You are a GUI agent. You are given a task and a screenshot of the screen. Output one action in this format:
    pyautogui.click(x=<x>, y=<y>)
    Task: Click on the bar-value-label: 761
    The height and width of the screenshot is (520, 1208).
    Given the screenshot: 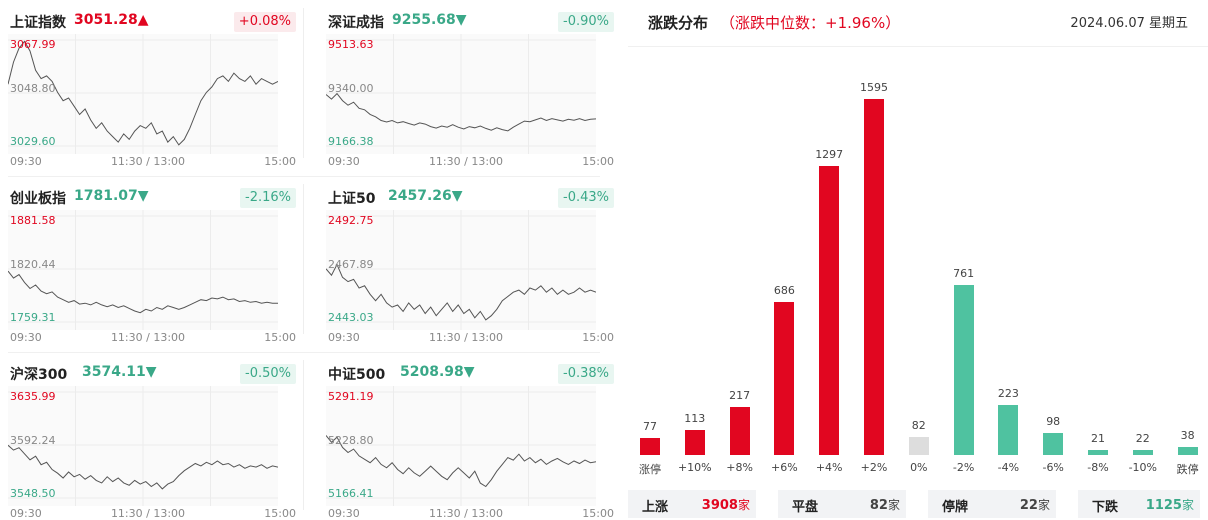 What is the action you would take?
    pyautogui.click(x=964, y=274)
    